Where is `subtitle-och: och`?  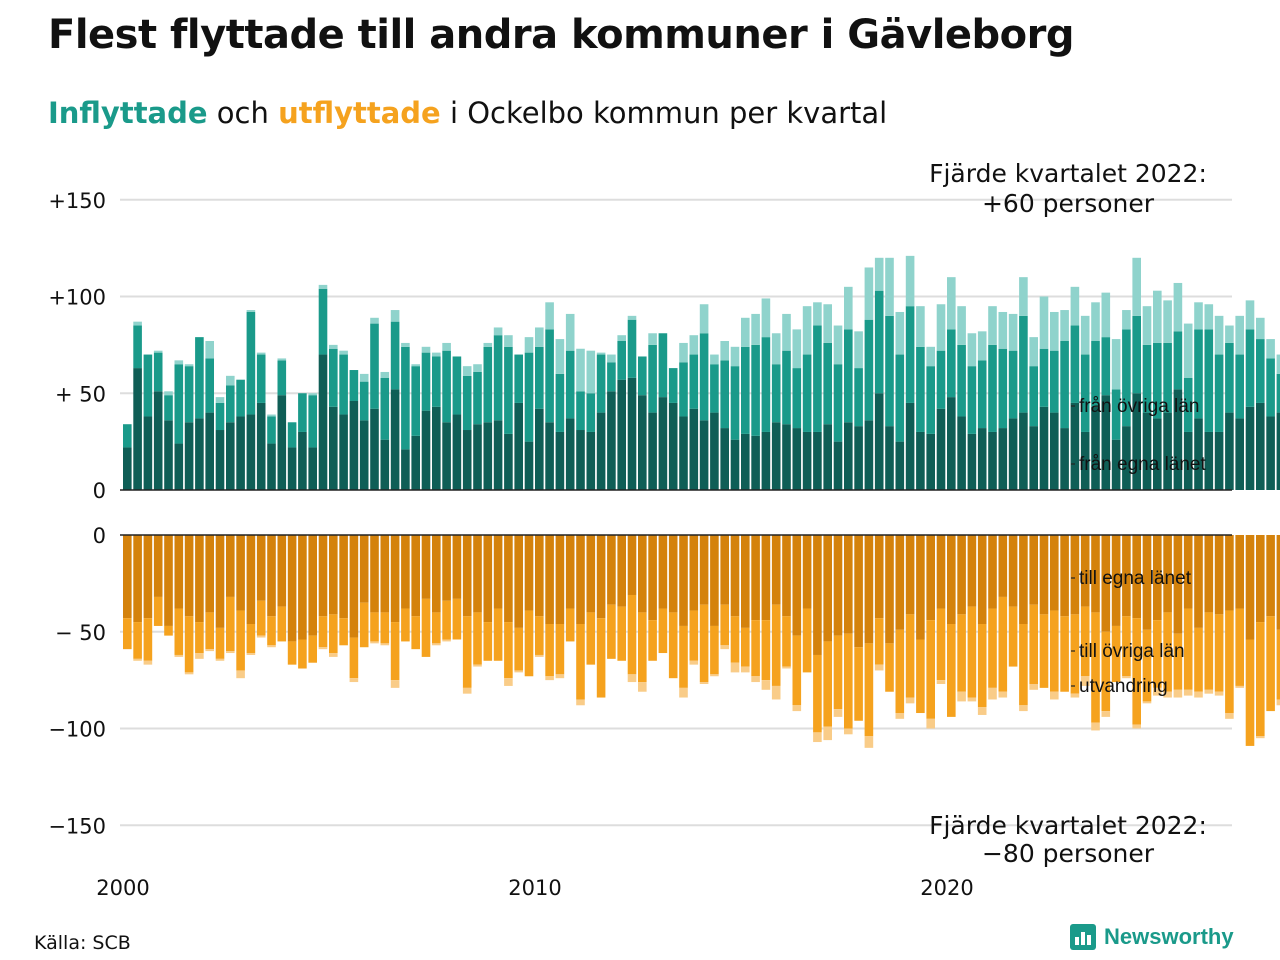 subtitle-och: och is located at coordinates (242, 113).